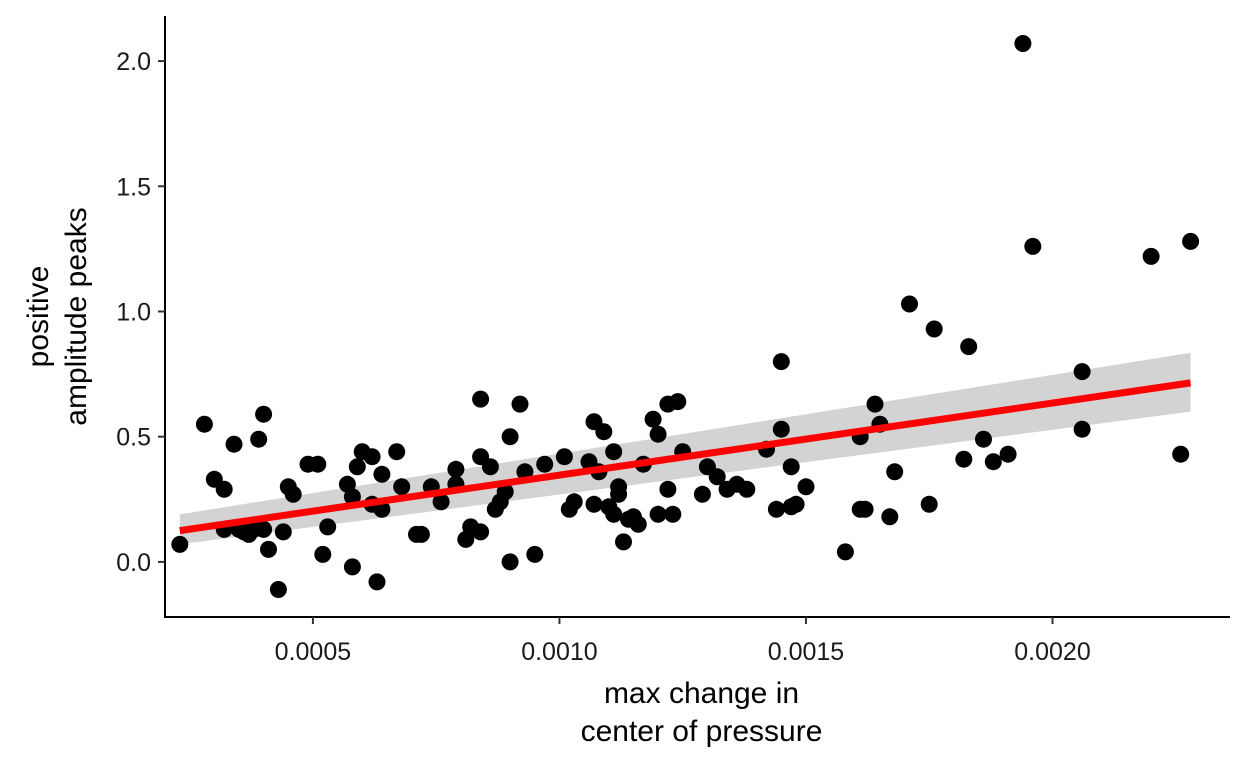 Image resolution: width=1248 pixels, height=773 pixels. Describe the element at coordinates (559, 652) in the screenshot. I see `x-tick-label: 0.0010` at that location.